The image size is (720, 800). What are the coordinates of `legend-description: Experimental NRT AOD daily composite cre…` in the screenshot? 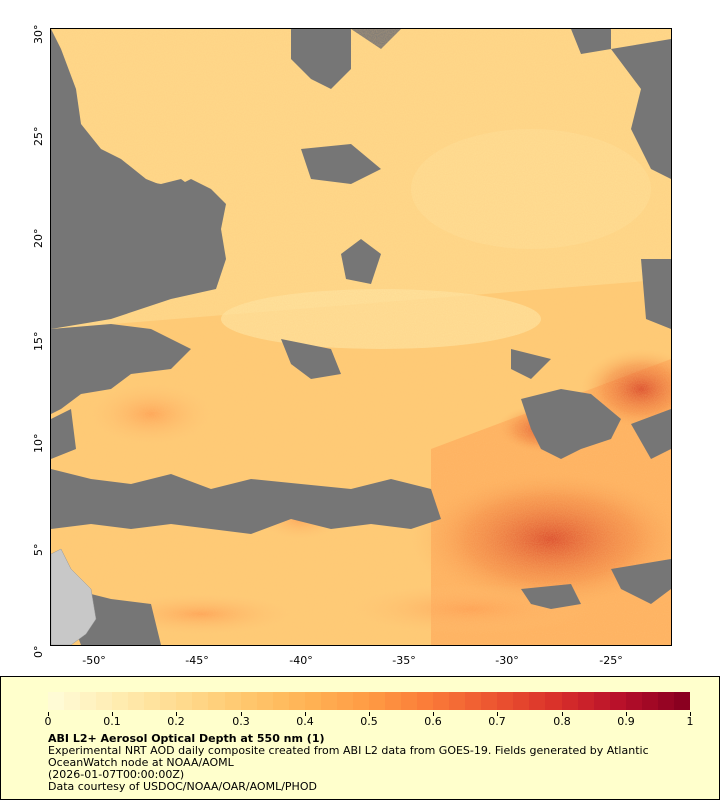 It's located at (348, 756).